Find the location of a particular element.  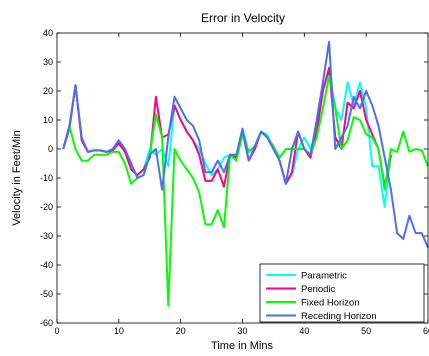

legend-label-1: Parametric is located at coordinates (324, 276).